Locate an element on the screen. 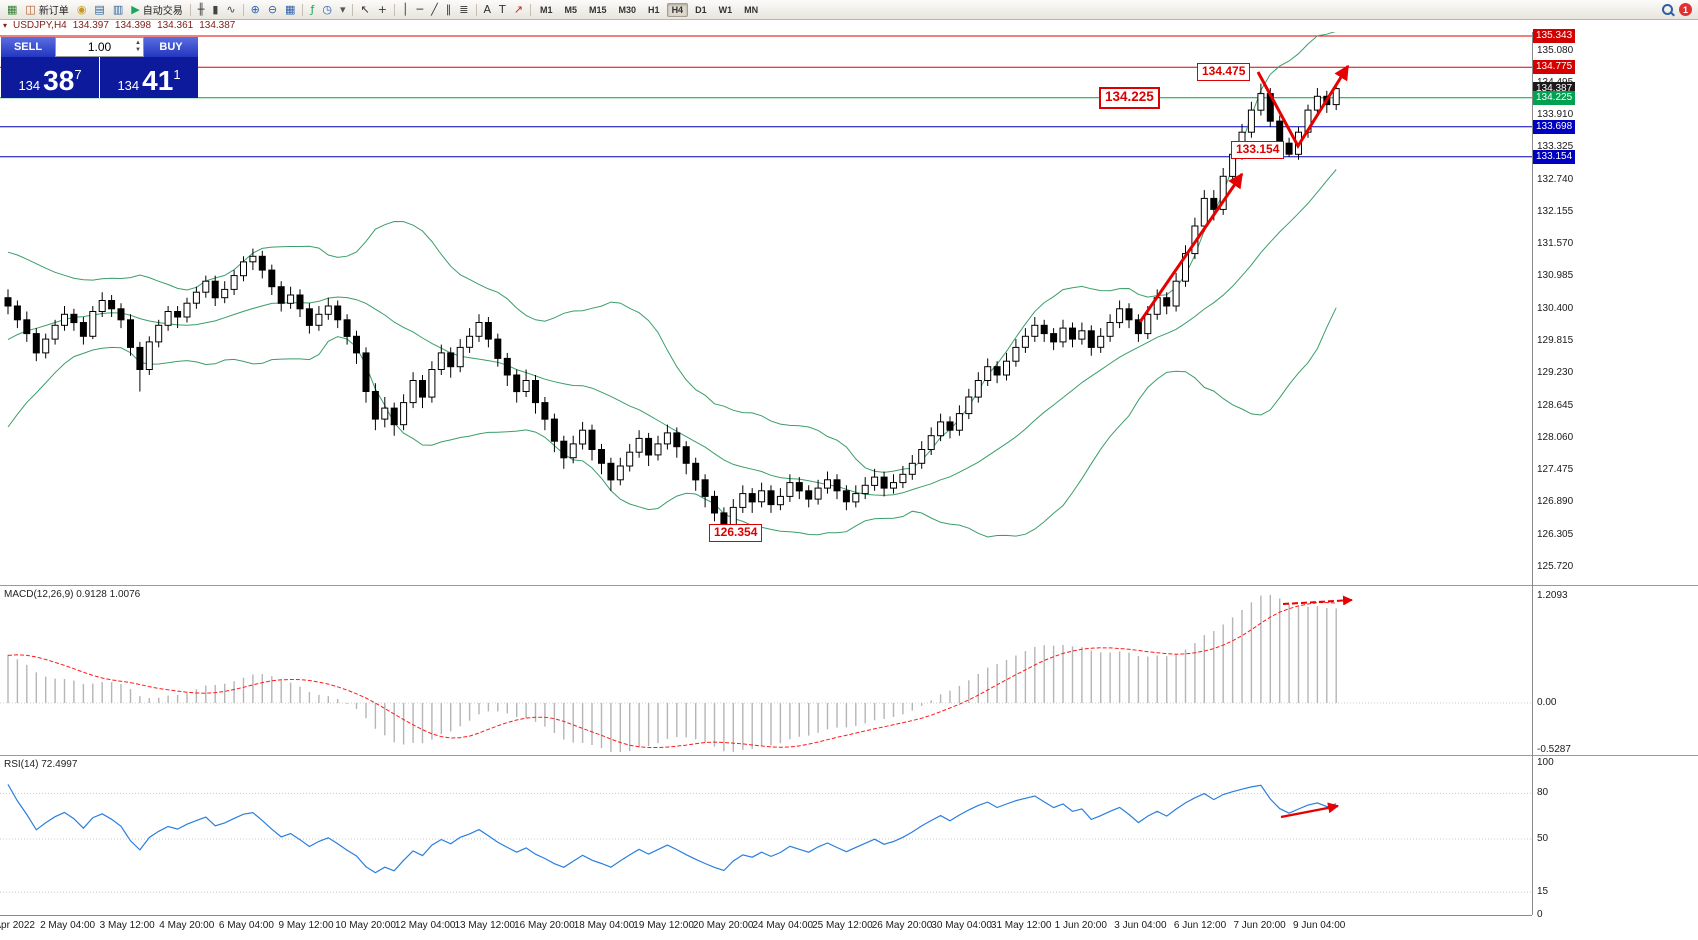 This screenshot has height=940, width=1698. timeframe-m1-button: M1 is located at coordinates (546, 9).